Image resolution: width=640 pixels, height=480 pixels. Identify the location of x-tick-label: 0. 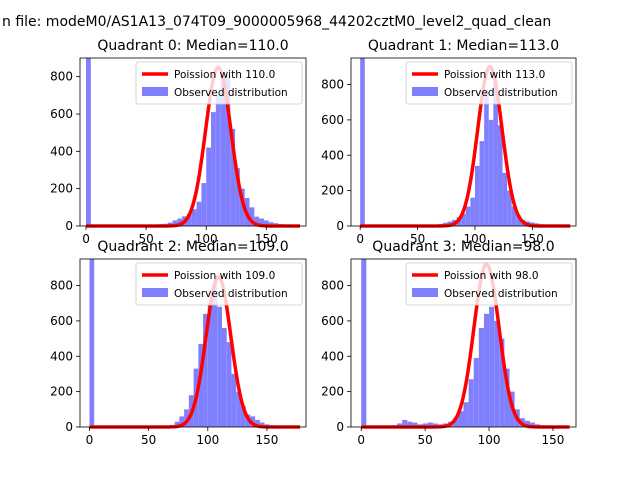
(90, 440).